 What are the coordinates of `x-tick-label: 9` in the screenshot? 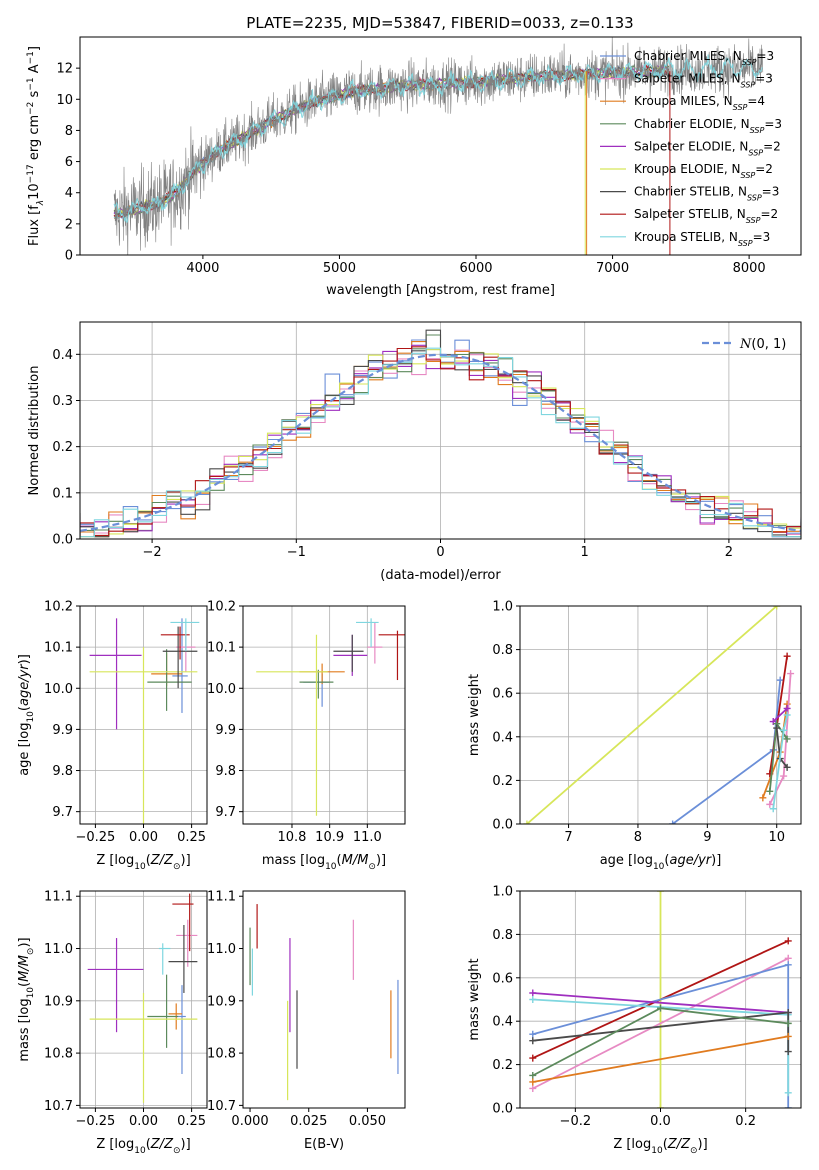 It's located at (707, 837).